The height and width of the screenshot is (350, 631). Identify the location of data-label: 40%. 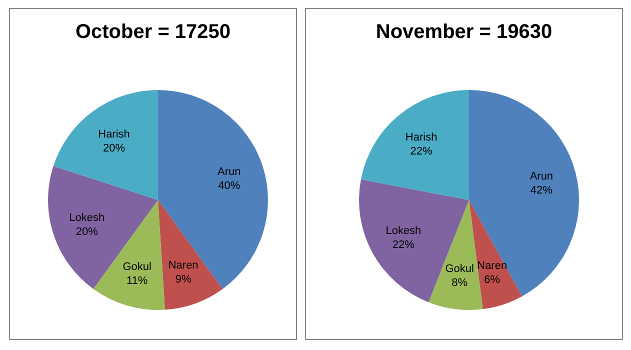
(229, 186).